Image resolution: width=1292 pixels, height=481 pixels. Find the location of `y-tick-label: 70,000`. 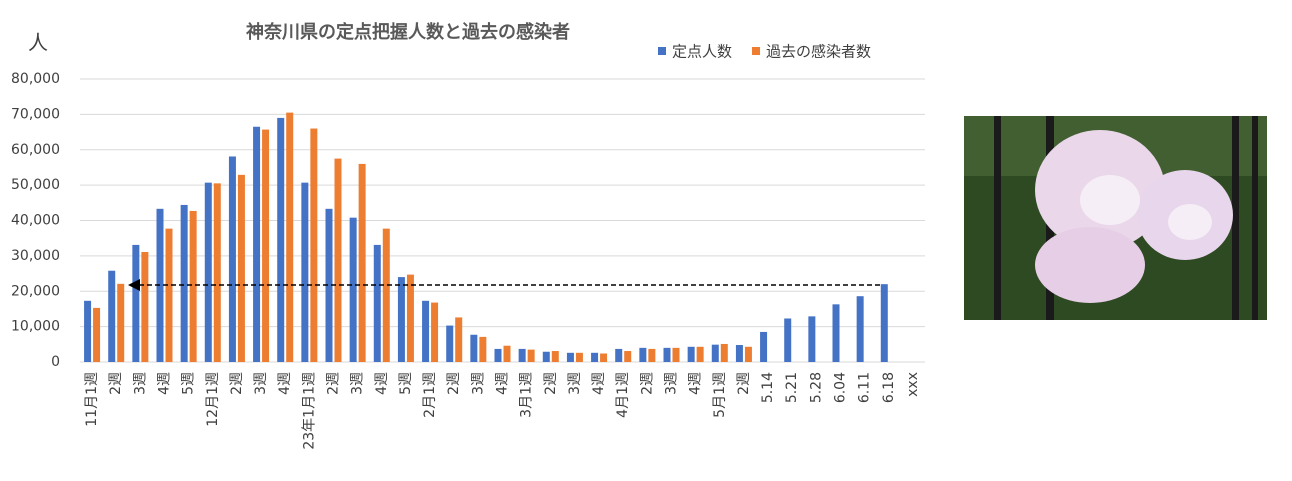

y-tick-label: 70,000 is located at coordinates (35, 114).